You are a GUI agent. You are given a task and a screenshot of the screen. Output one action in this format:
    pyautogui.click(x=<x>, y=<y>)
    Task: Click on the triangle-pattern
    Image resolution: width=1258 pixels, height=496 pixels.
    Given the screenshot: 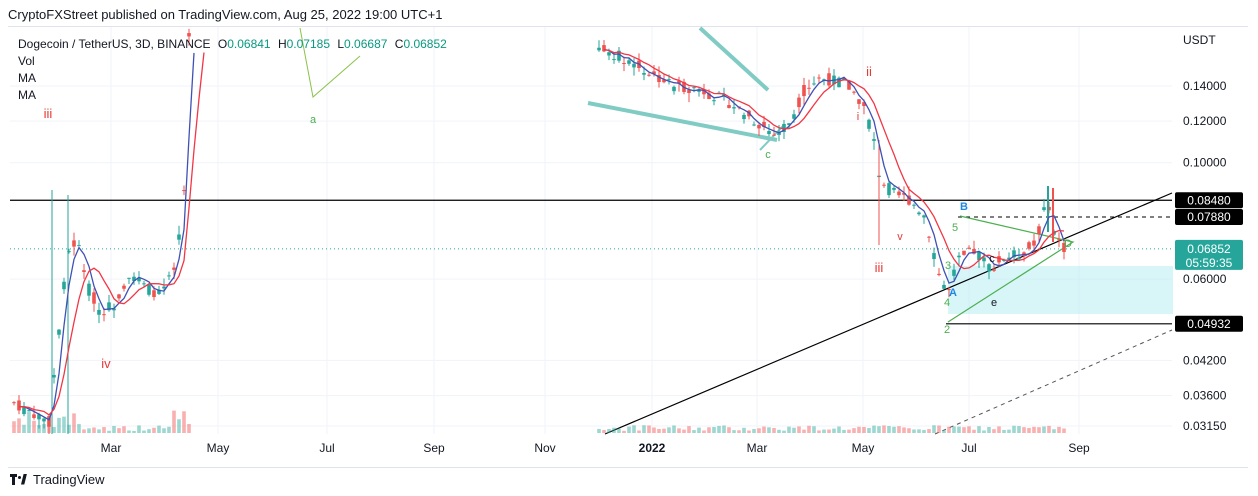 What is the action you would take?
    pyautogui.click(x=1011, y=269)
    